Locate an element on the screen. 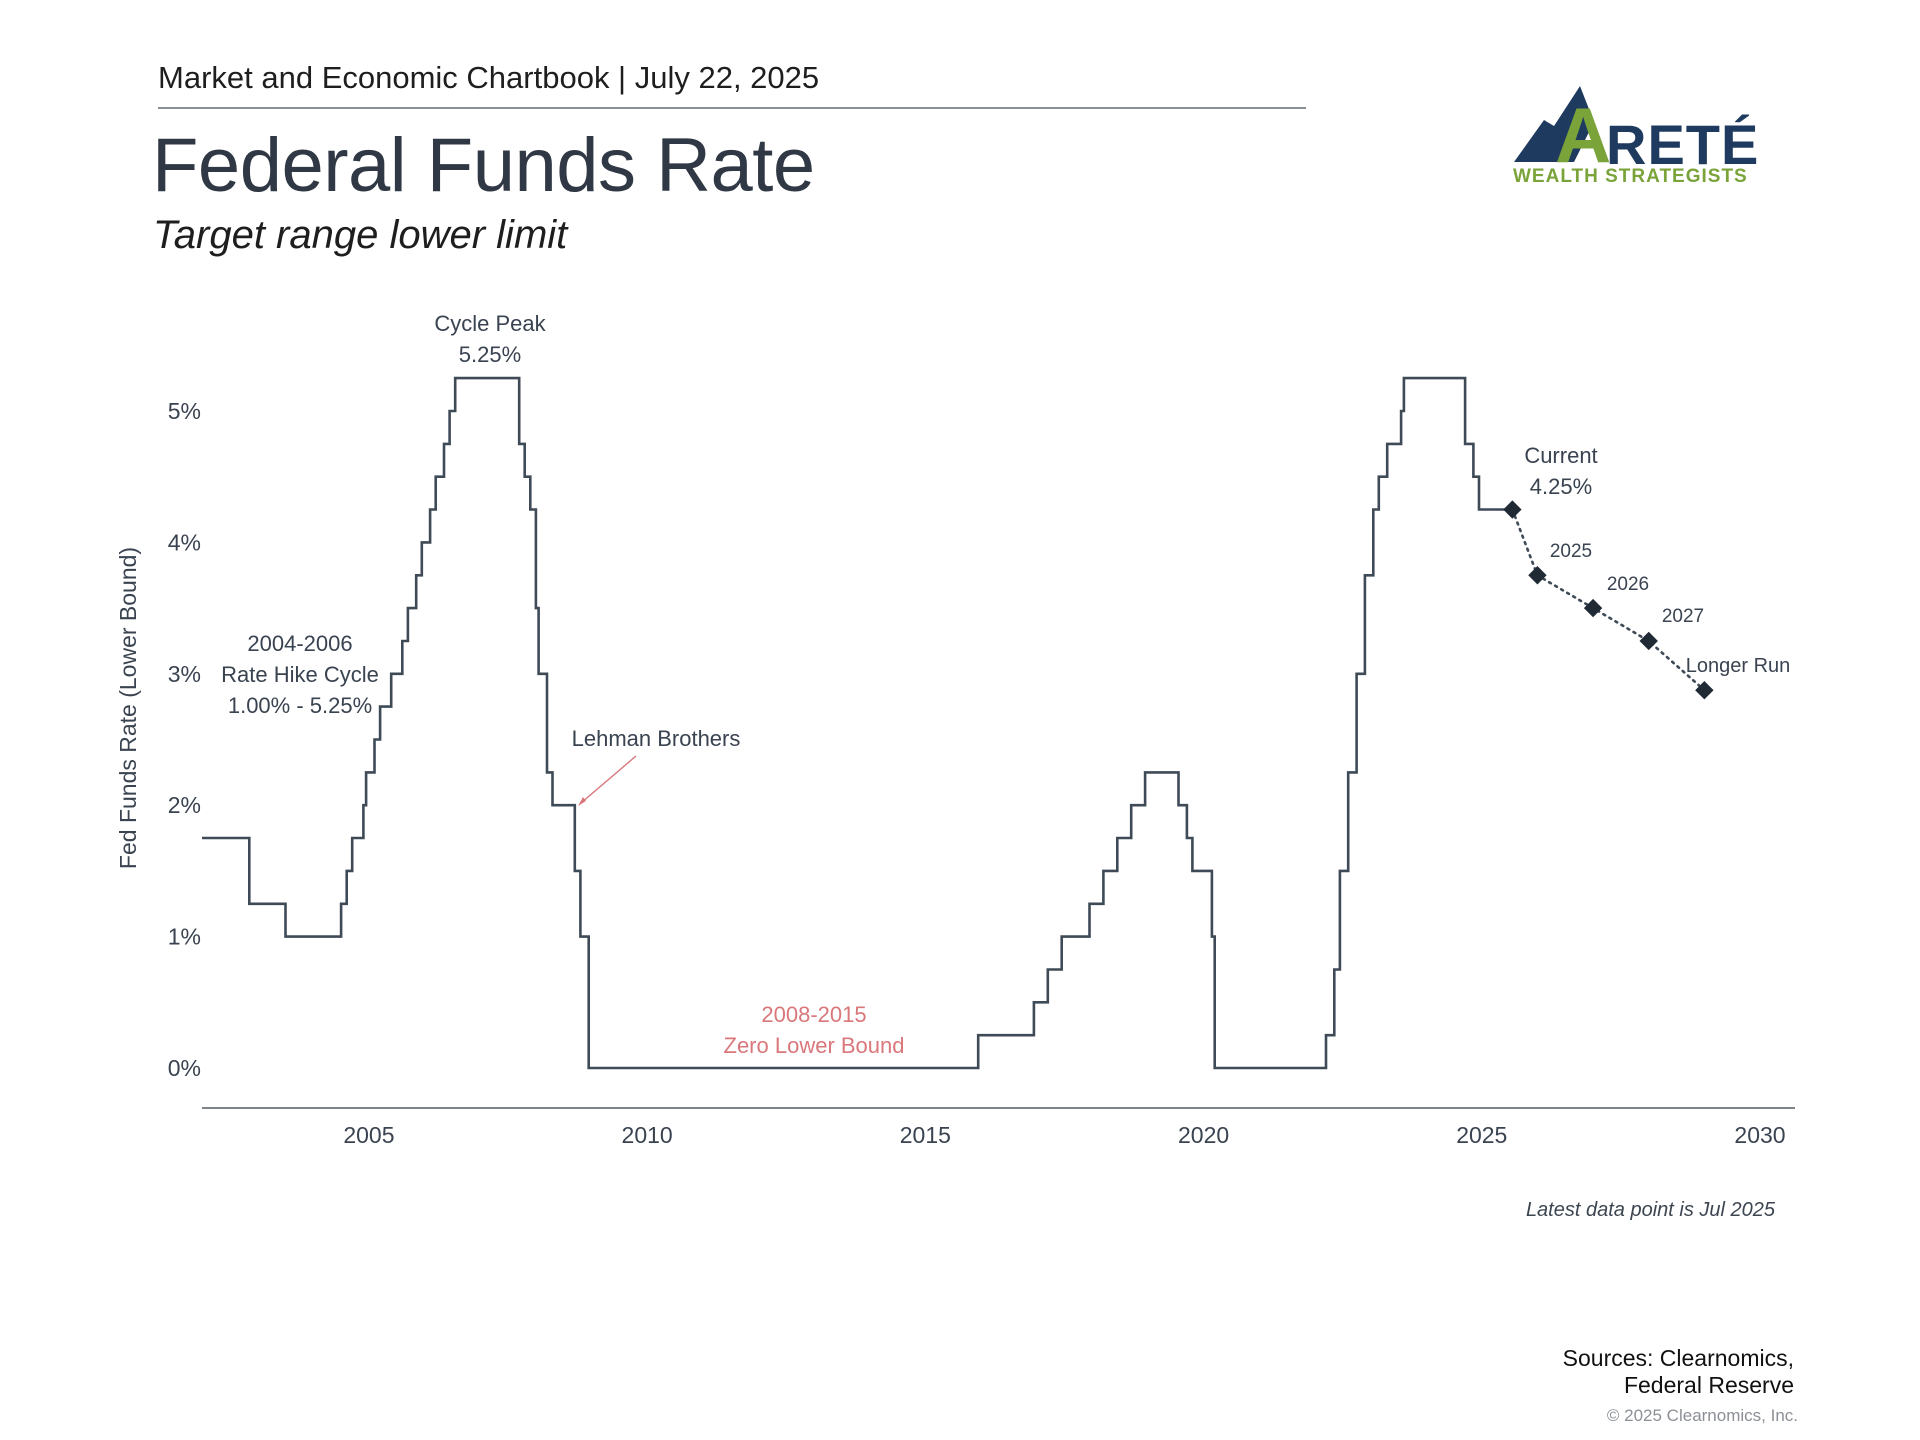  y-tick-label: 1% is located at coordinates (184, 937).